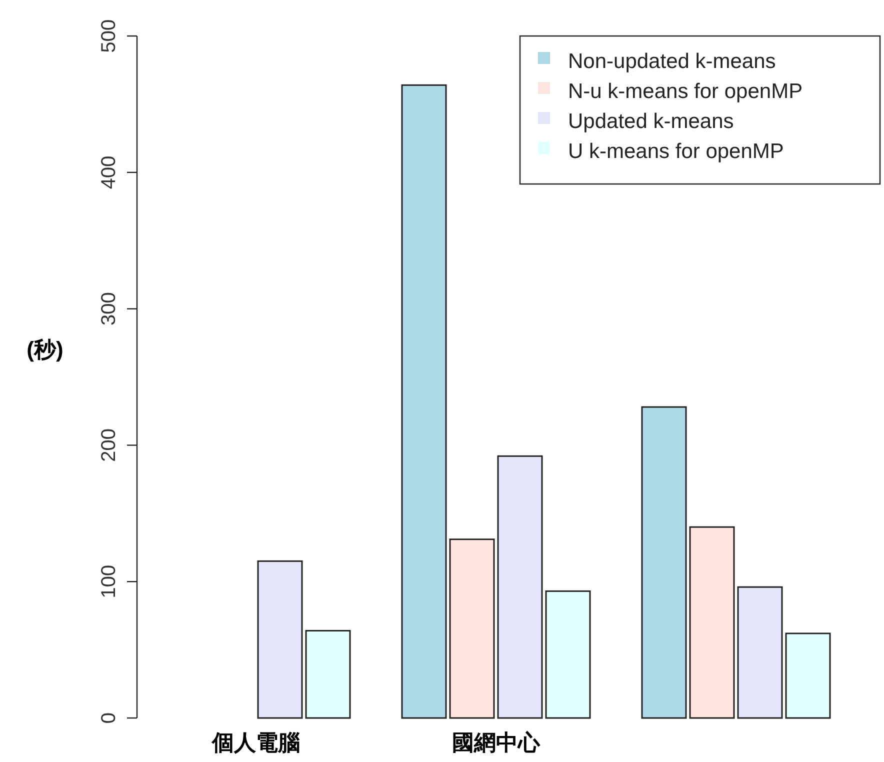 This screenshot has height=762, width=884. I want to click on y-tick-label: 0, so click(109, 718).